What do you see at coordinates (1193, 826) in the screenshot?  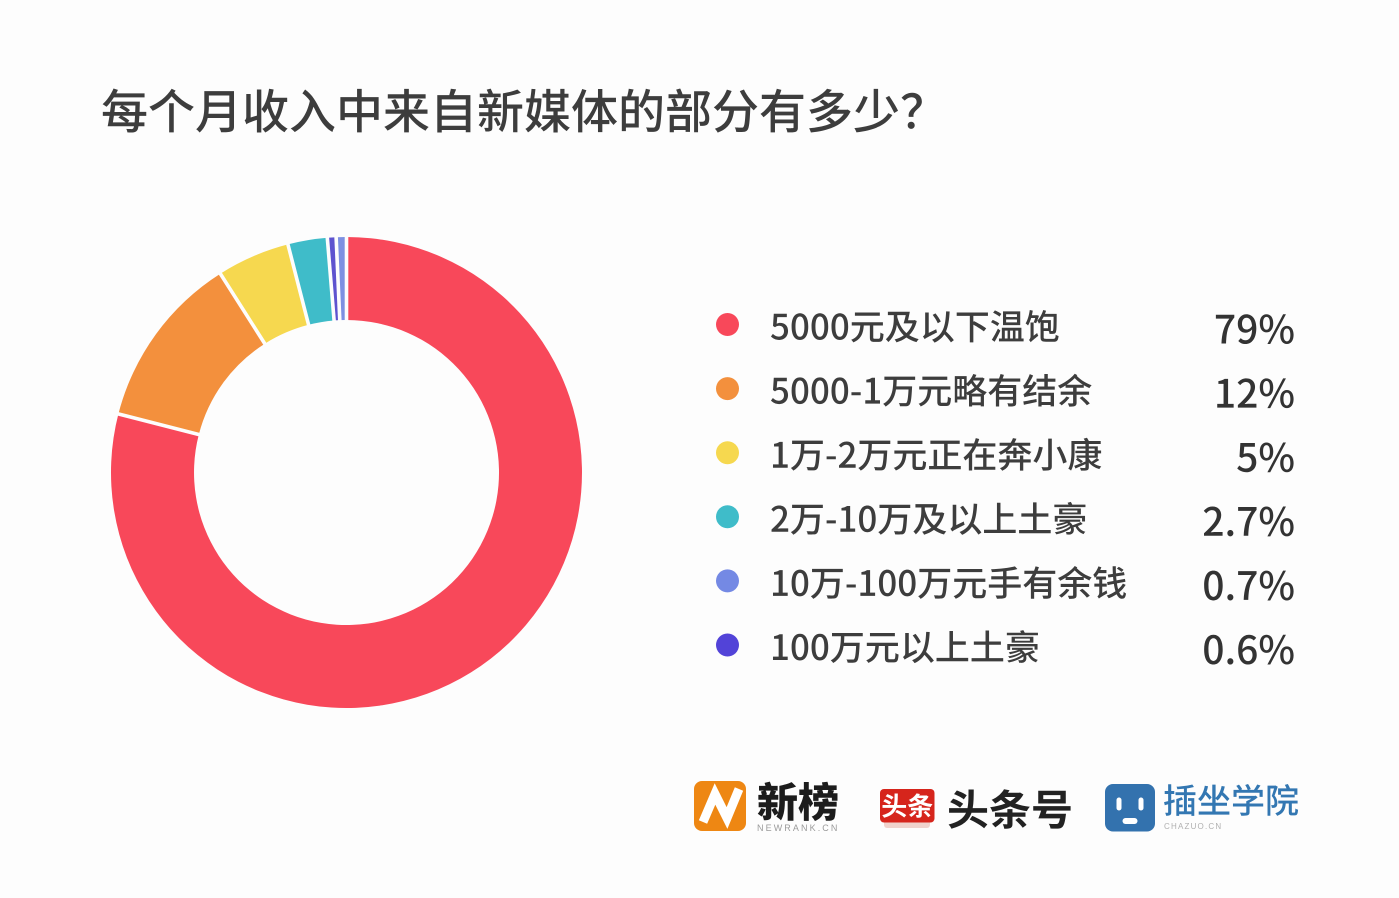 I see `svg-text: CHAZUO.CN` at bounding box center [1193, 826].